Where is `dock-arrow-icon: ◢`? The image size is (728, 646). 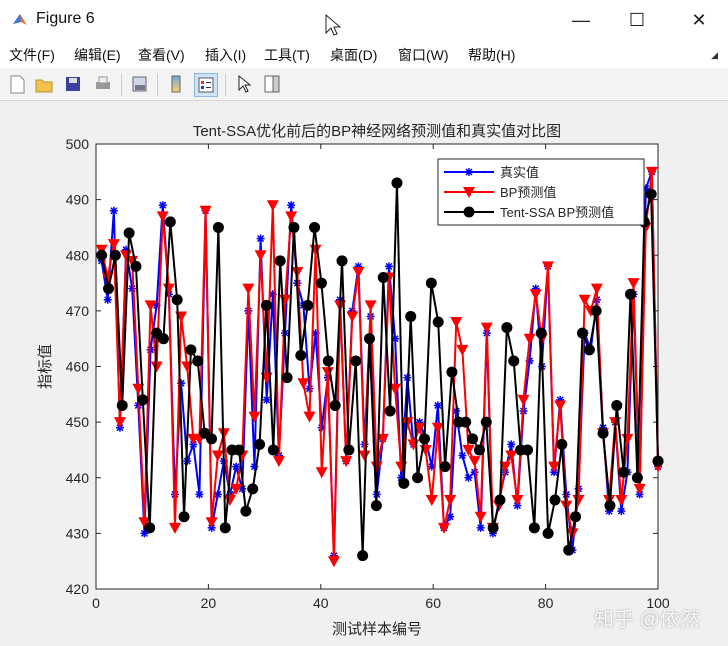
dock-arrow-icon: ◢ is located at coordinates (714, 55).